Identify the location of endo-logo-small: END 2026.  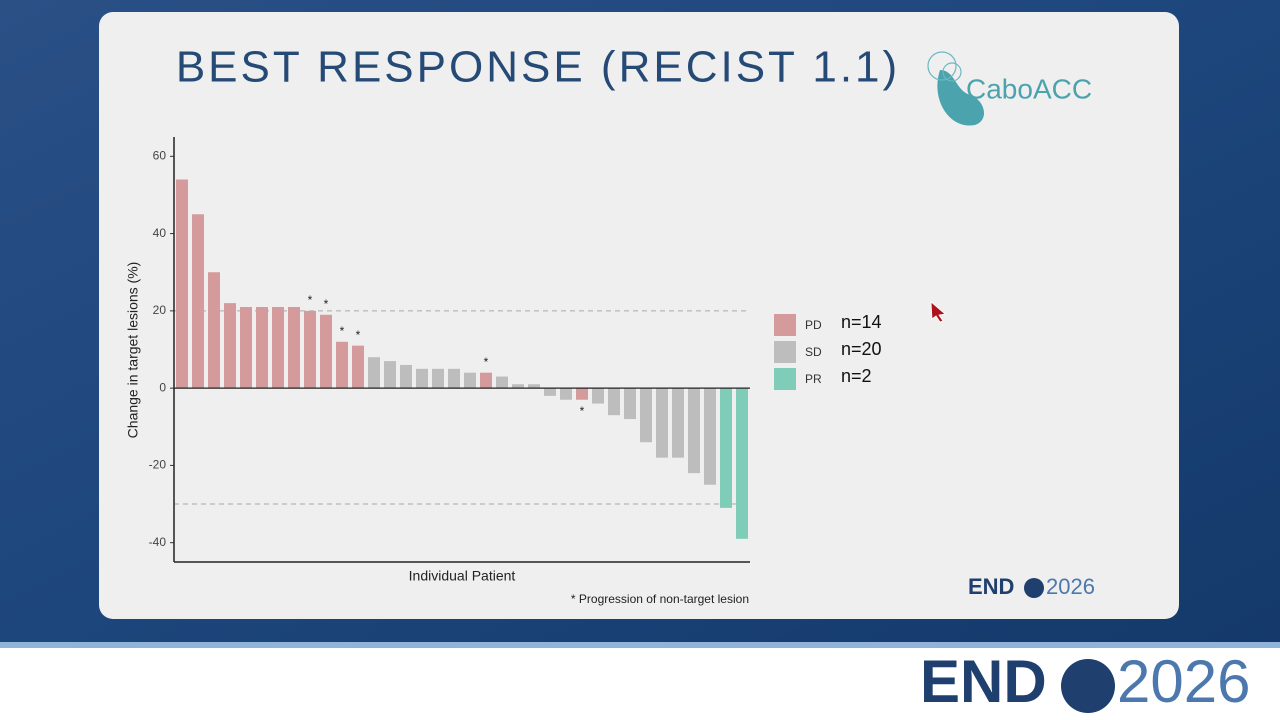
(1031, 586).